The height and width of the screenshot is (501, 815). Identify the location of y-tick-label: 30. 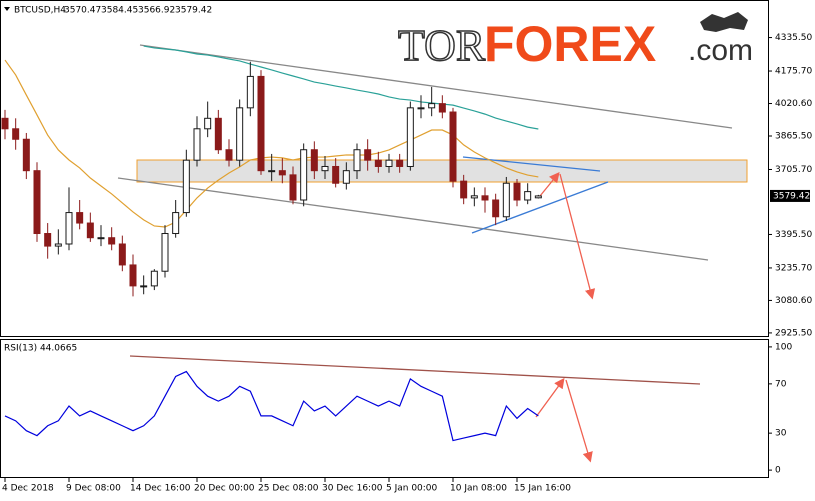
(781, 434).